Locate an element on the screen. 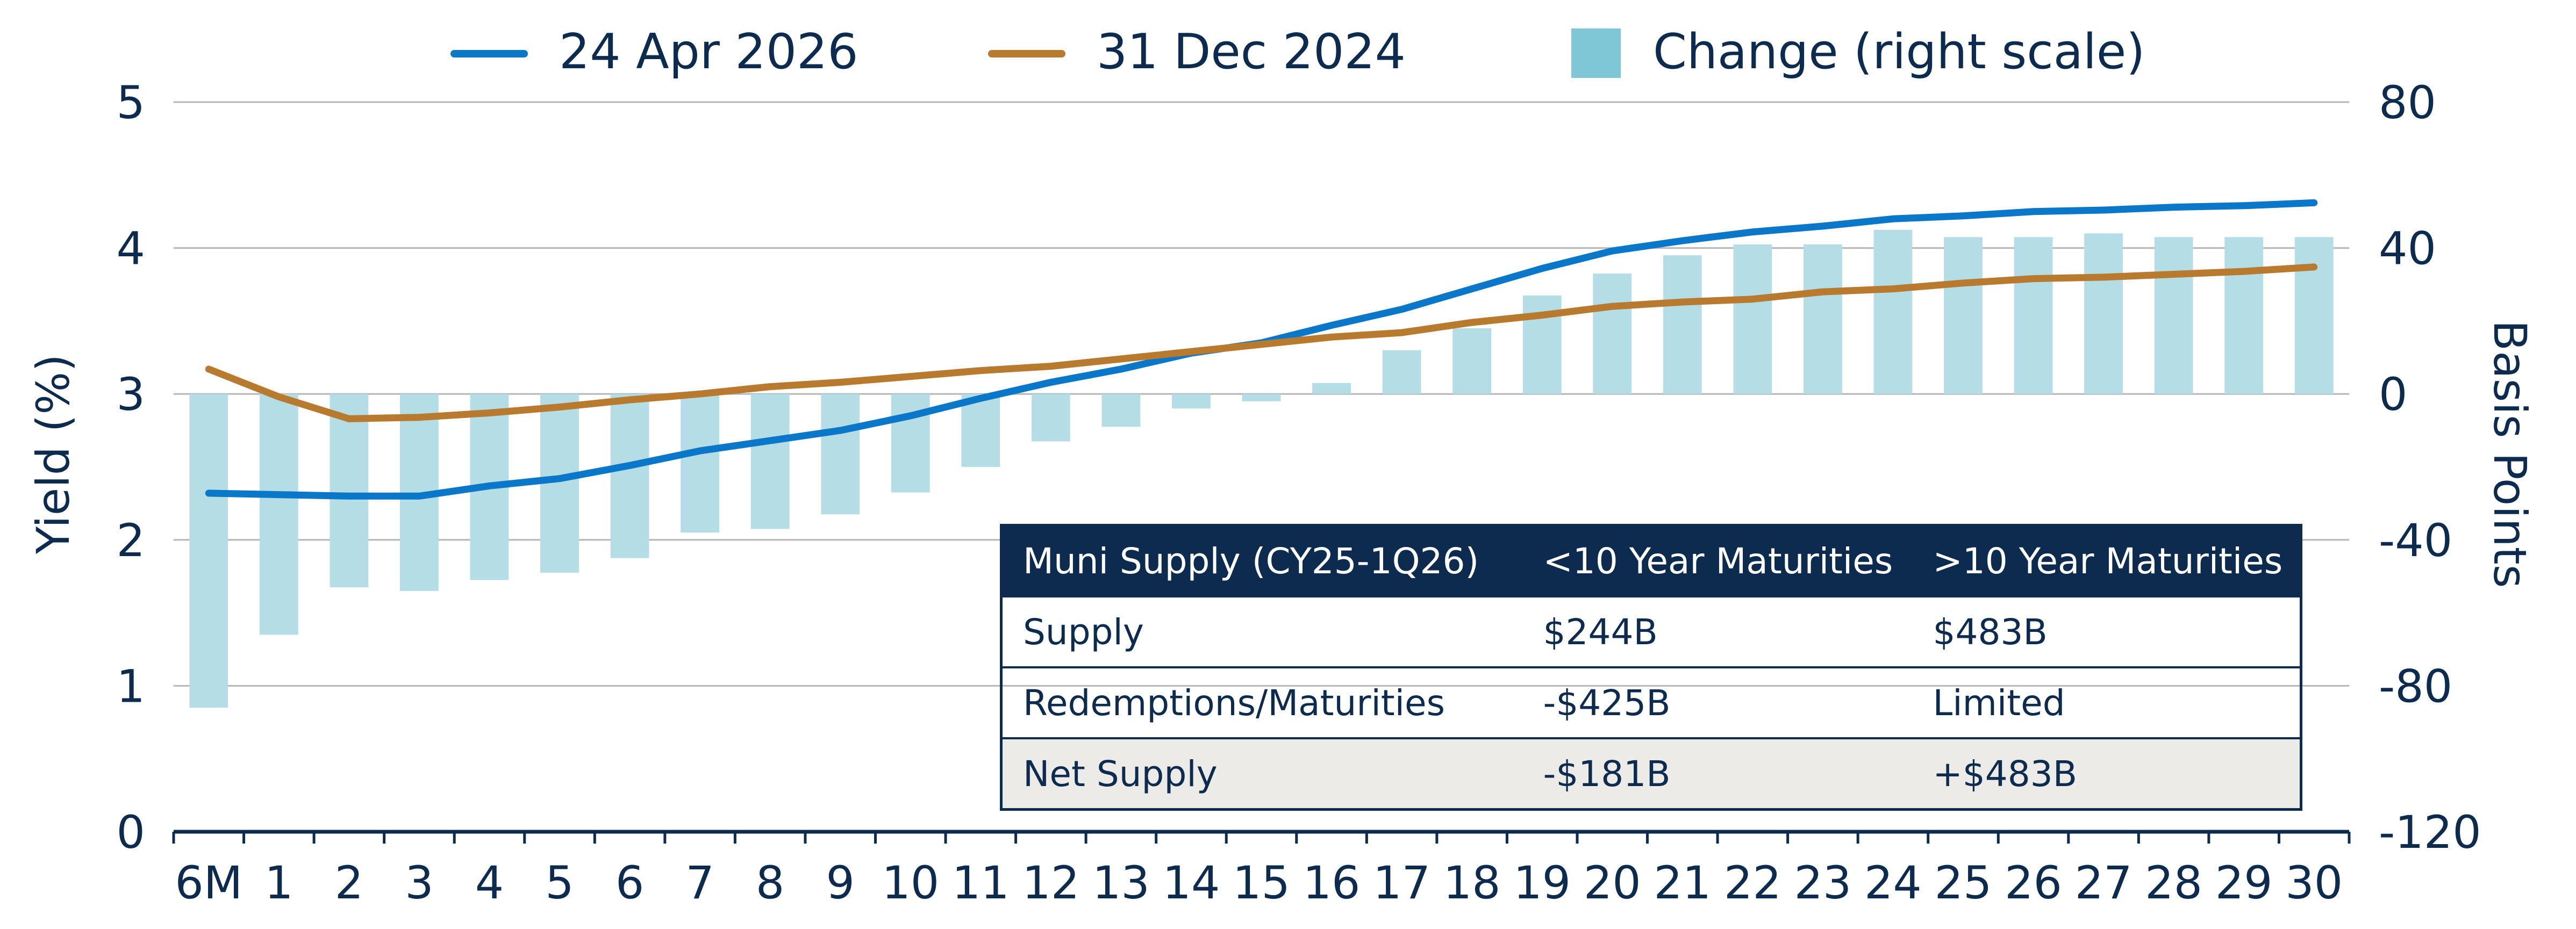  x-tick-label: 29 is located at coordinates (2244, 882).